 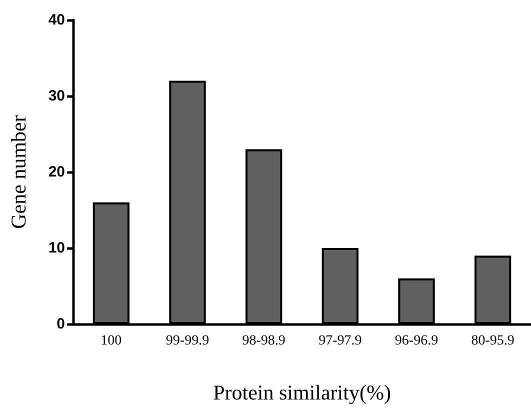 I want to click on y-axis-title: Gene number, so click(x=18, y=172).